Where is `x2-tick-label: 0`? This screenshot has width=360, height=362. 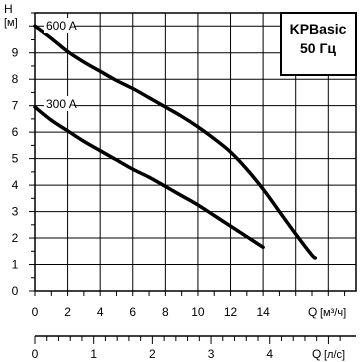
x2-tick-label: 0 is located at coordinates (35, 354).